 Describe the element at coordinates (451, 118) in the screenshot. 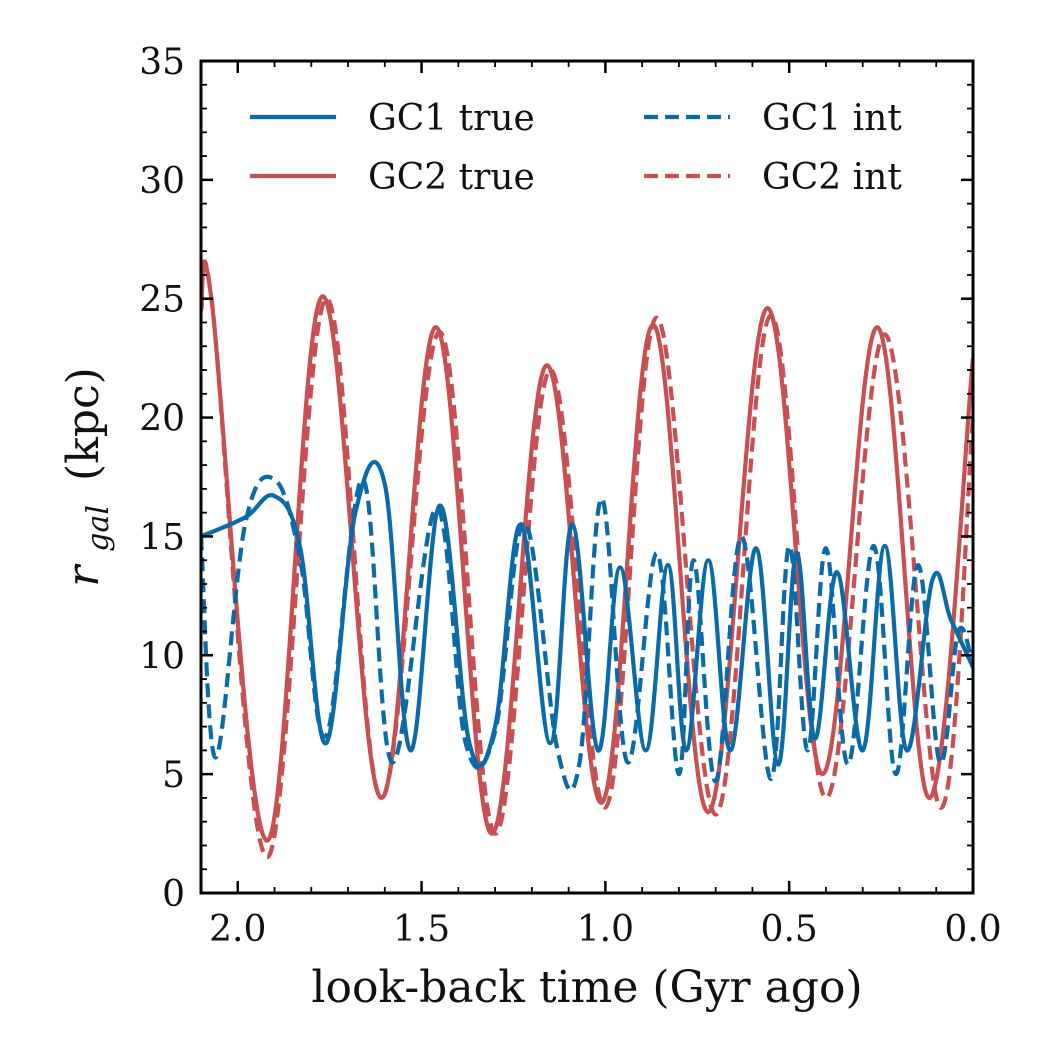

I see `legend-label-gc1-true: GC1 true` at that location.